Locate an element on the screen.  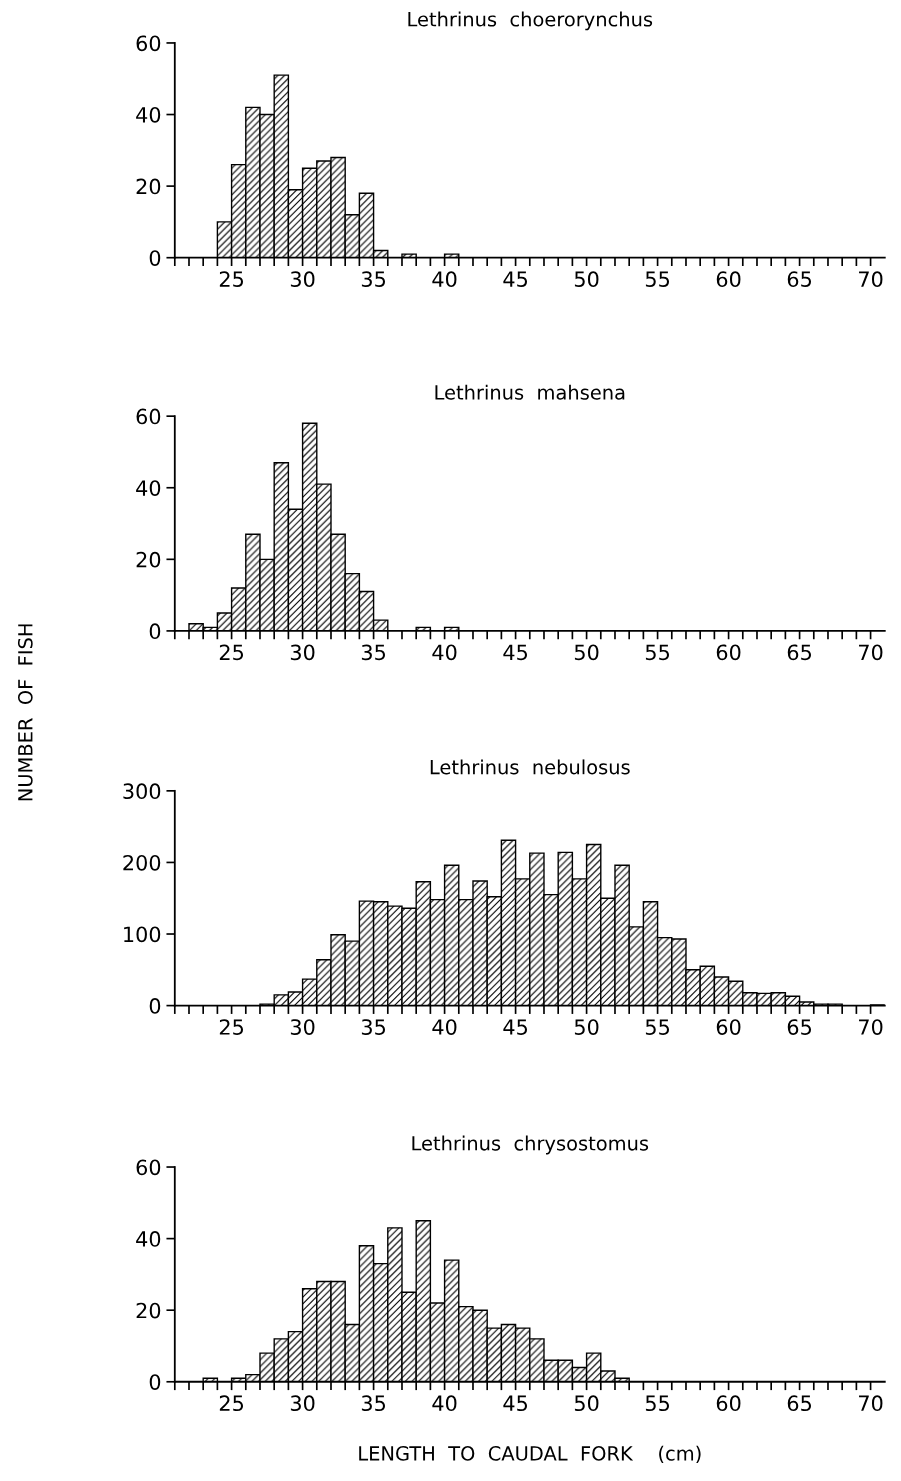
y-tick-label: 300 is located at coordinates (142, 791).